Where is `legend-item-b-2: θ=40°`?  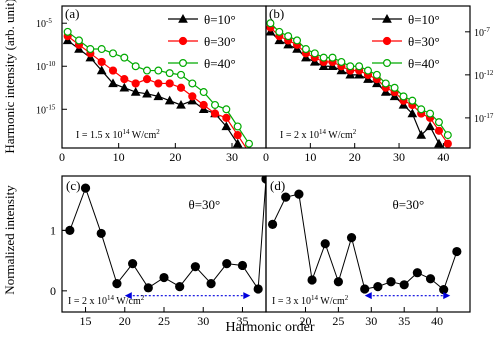
legend-item-b-2: θ=40° is located at coordinates (406, 63).